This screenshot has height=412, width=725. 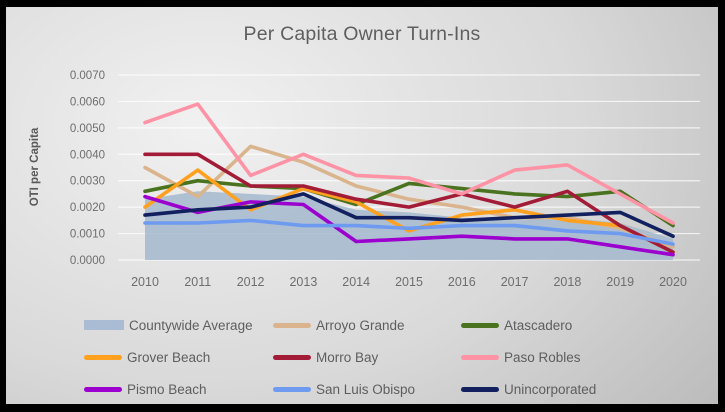 What do you see at coordinates (515, 282) in the screenshot?
I see `x-tick-label: 2017` at bounding box center [515, 282].